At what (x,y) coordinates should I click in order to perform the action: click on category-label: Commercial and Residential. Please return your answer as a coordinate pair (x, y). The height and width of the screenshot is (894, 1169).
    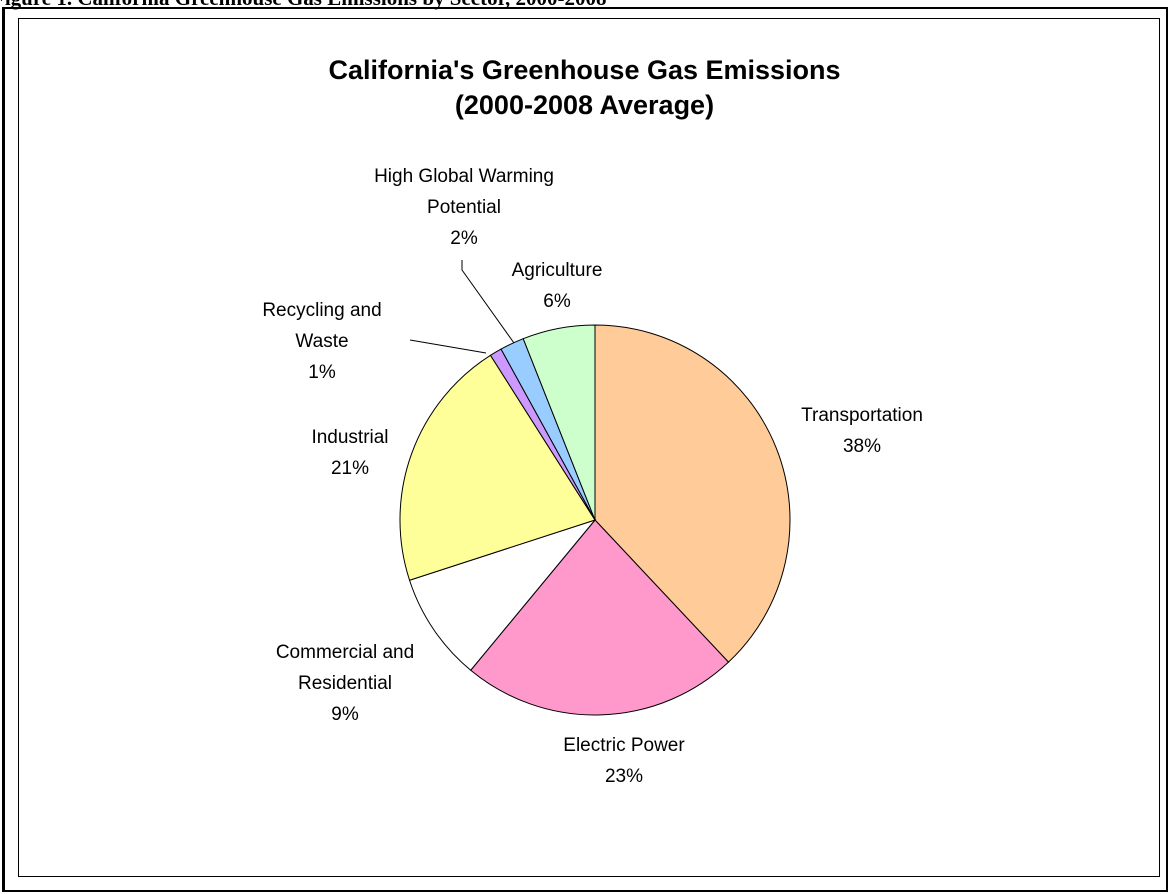
    Looking at the image, I should click on (345, 668).